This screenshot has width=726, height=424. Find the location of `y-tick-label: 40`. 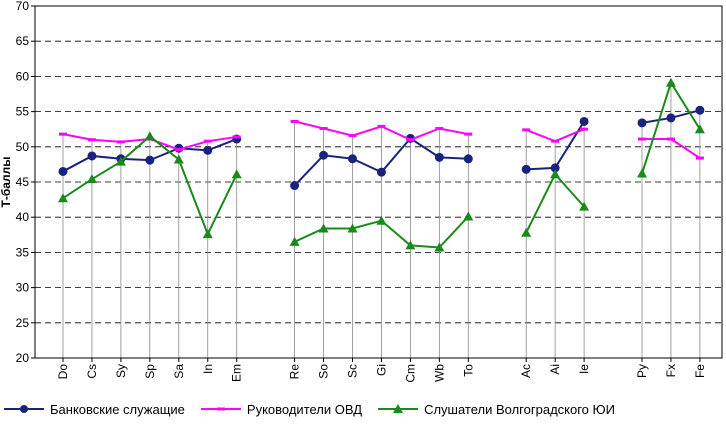

y-tick-label: 40 is located at coordinates (23, 217).